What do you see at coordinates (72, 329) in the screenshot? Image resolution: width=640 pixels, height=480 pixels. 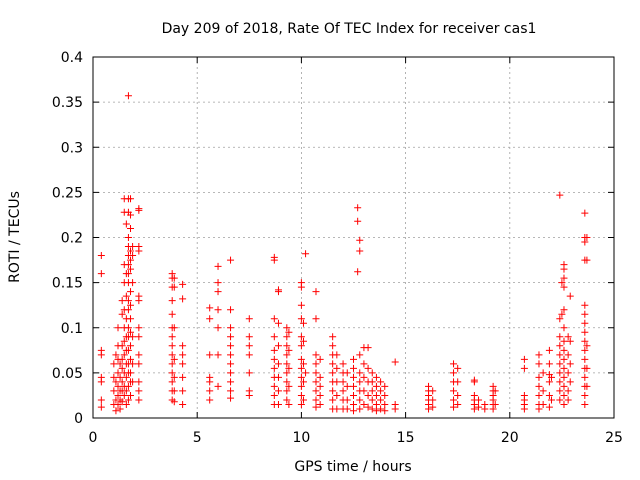 I see `y-tick-label: 0.1` at bounding box center [72, 329].